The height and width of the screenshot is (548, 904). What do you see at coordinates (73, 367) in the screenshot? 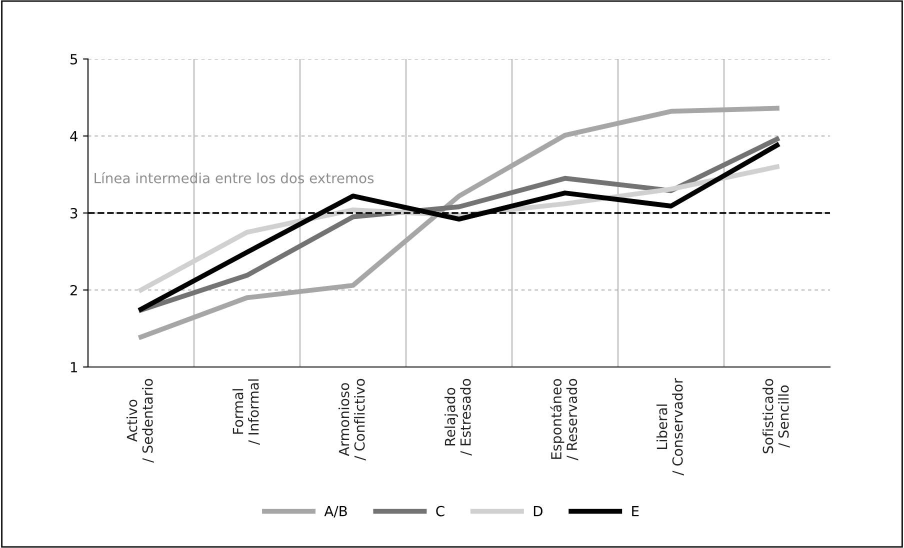
I see `y-tick-label: 1` at bounding box center [73, 367].